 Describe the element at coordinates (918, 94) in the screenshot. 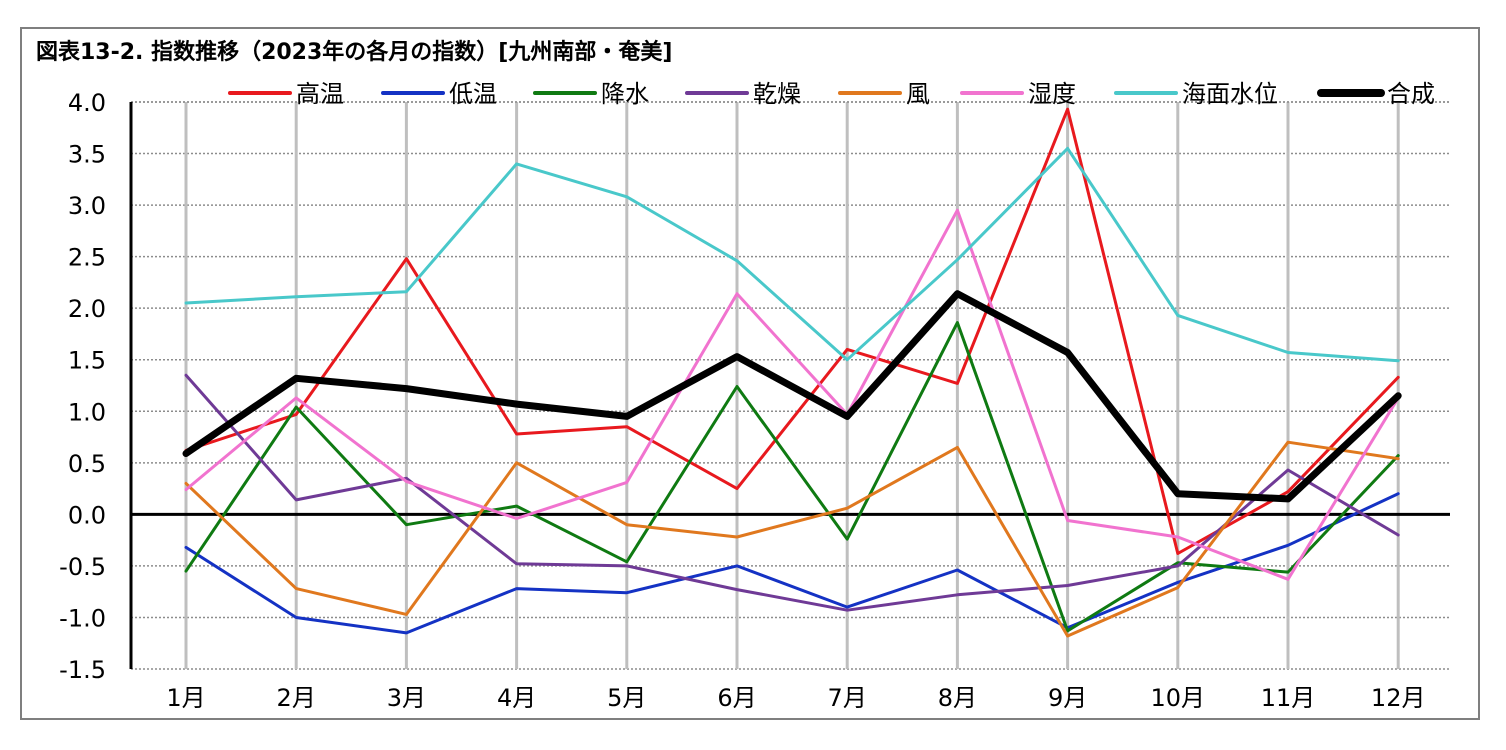

I see `legend-label: 風` at that location.